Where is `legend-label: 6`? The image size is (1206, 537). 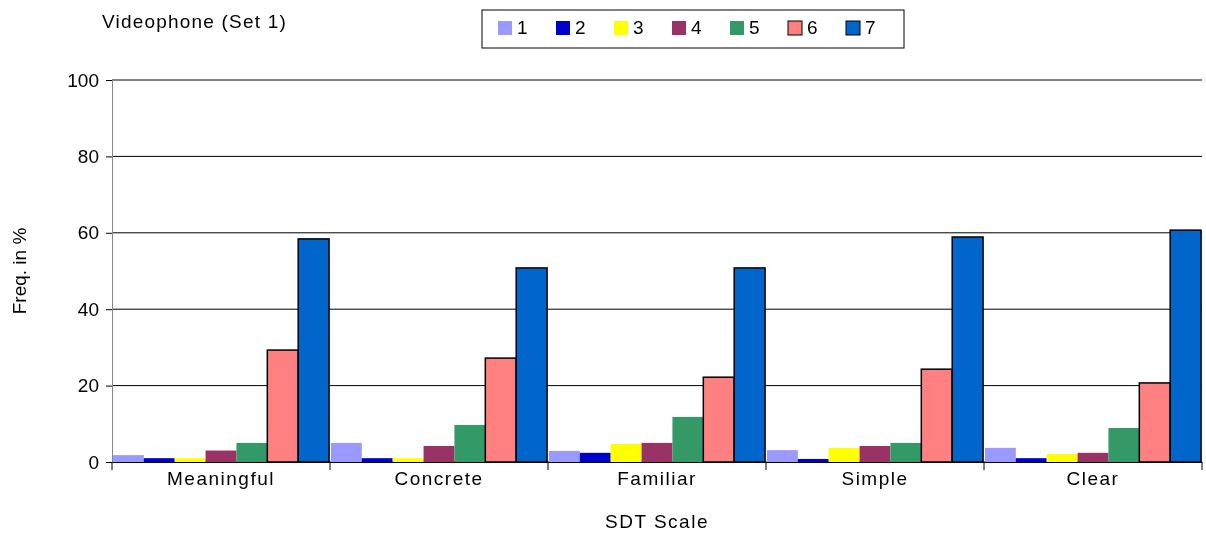 legend-label: 6 is located at coordinates (812, 27).